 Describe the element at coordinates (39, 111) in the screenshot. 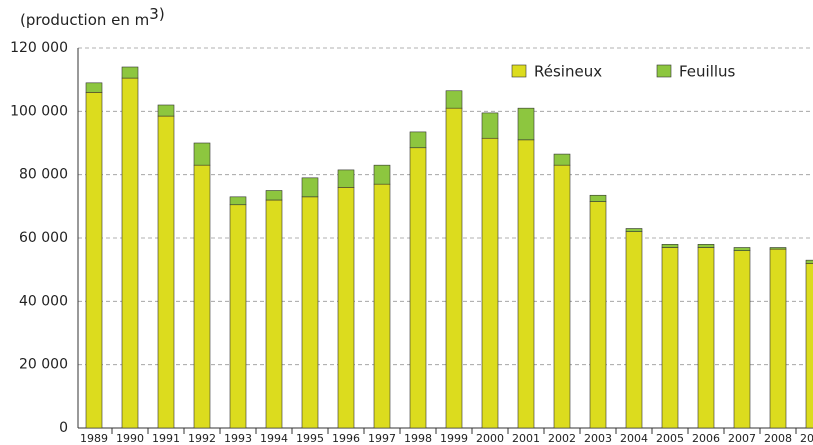

I see `y-tick-label: 100 000` at that location.